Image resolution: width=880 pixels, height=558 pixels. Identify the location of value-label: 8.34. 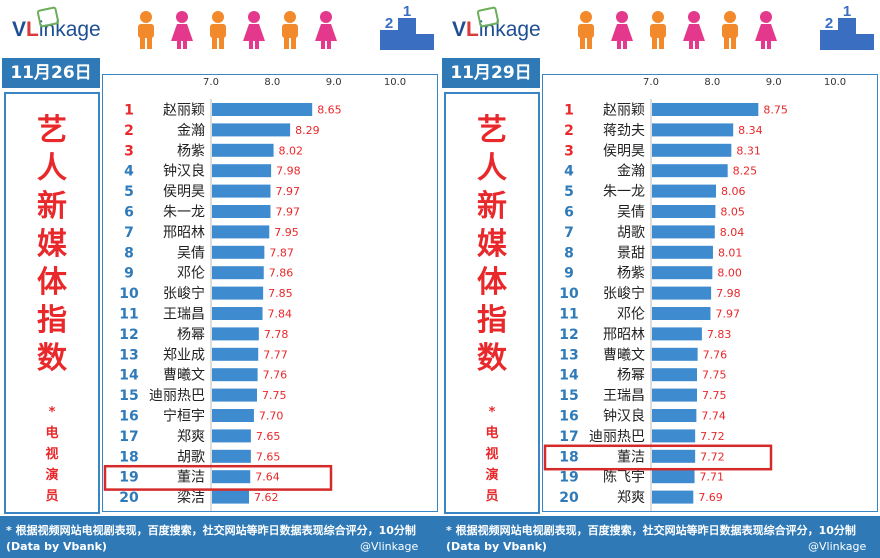
(750, 130).